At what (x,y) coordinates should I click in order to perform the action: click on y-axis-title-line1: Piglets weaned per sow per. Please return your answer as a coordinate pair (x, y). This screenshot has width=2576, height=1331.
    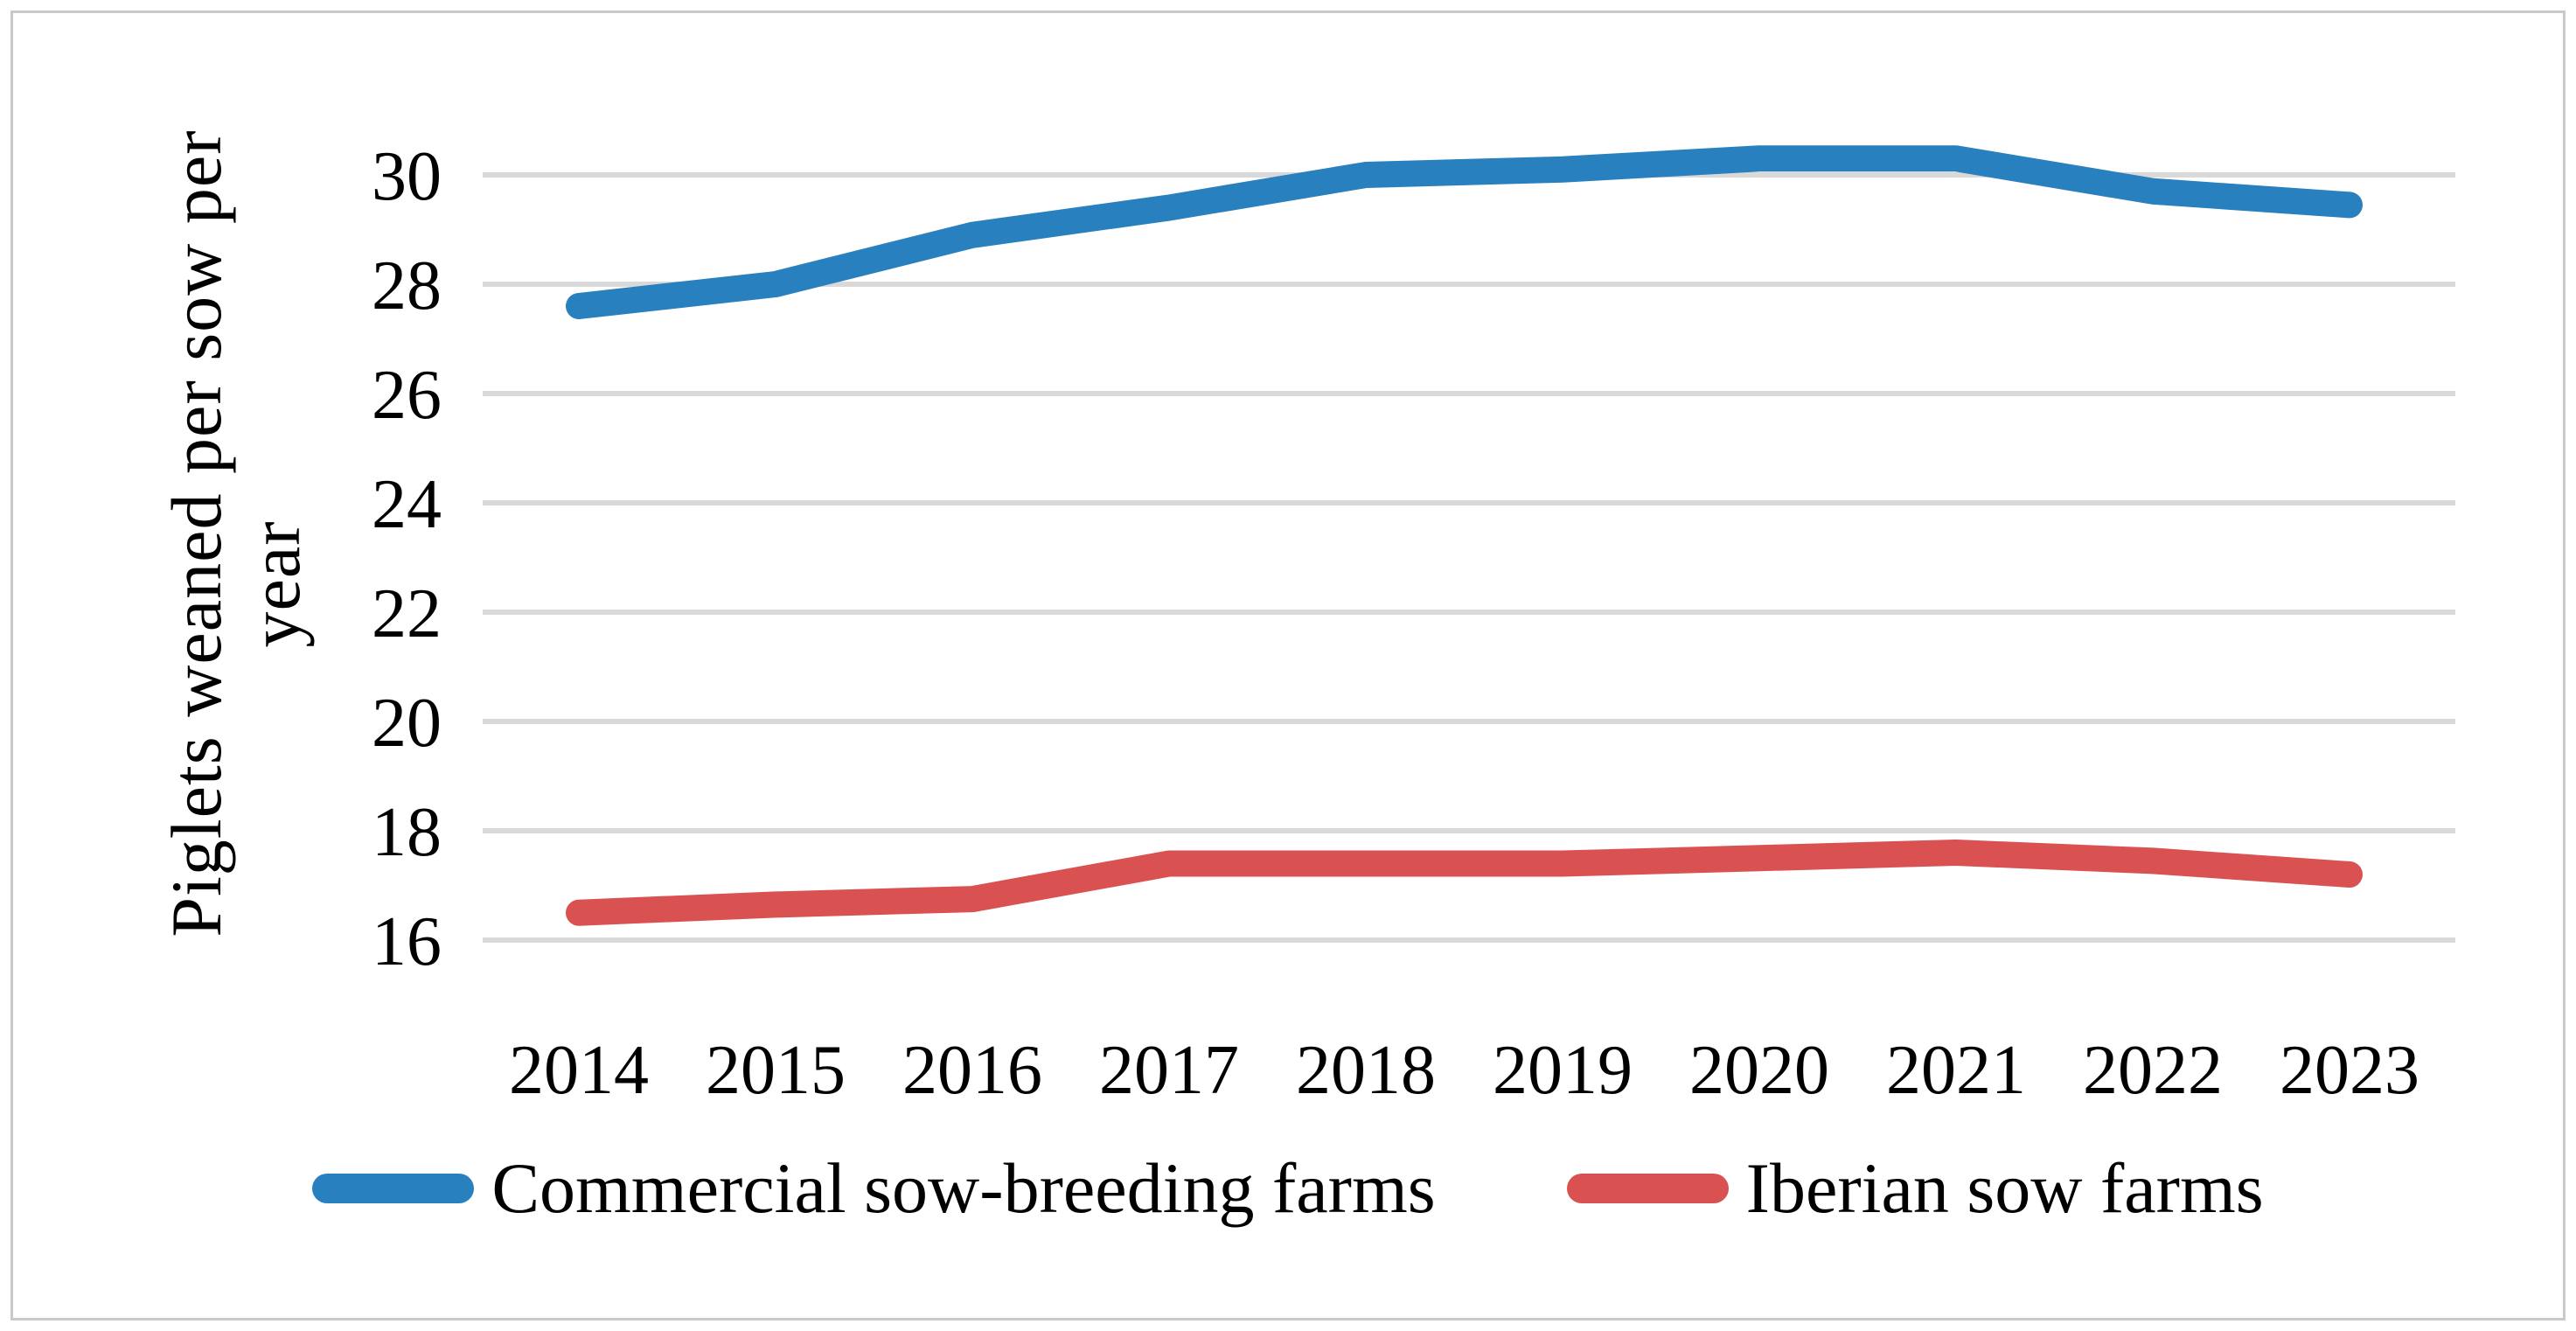
    Looking at the image, I should click on (196, 533).